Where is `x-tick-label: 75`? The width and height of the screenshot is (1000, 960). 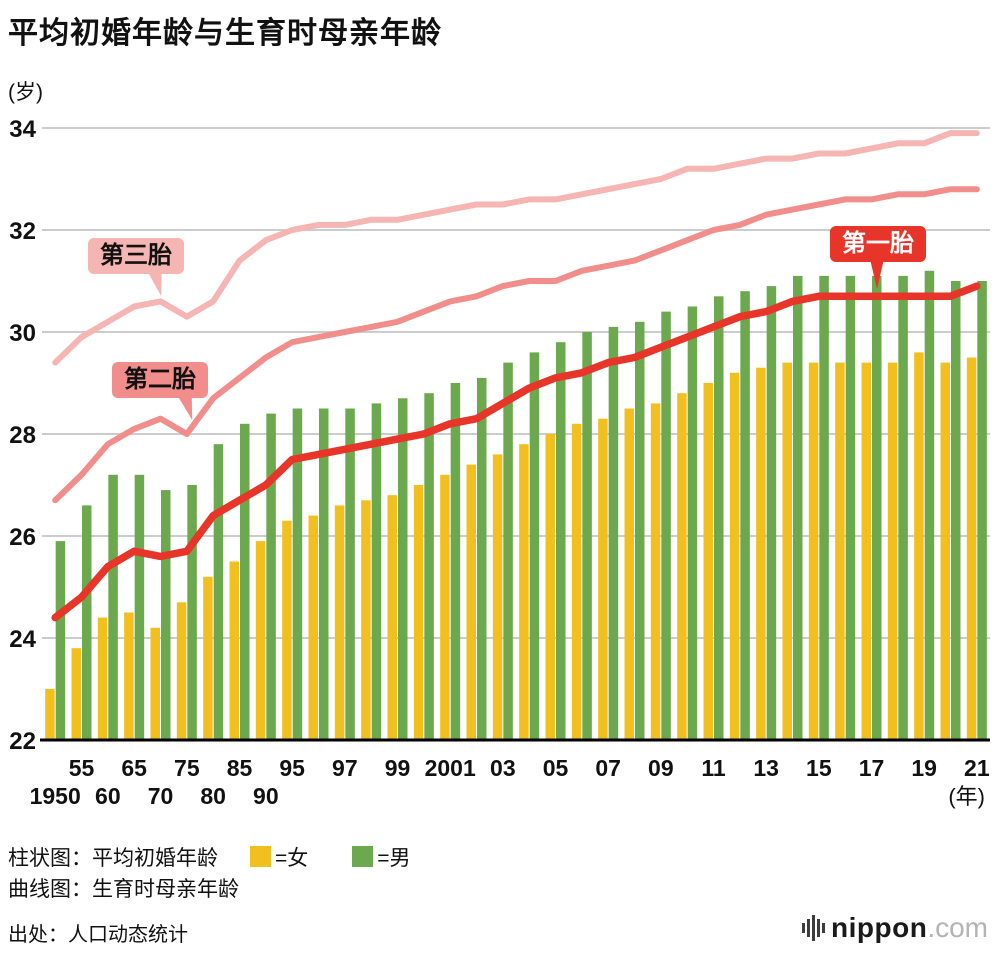 x-tick-label: 75 is located at coordinates (187, 768).